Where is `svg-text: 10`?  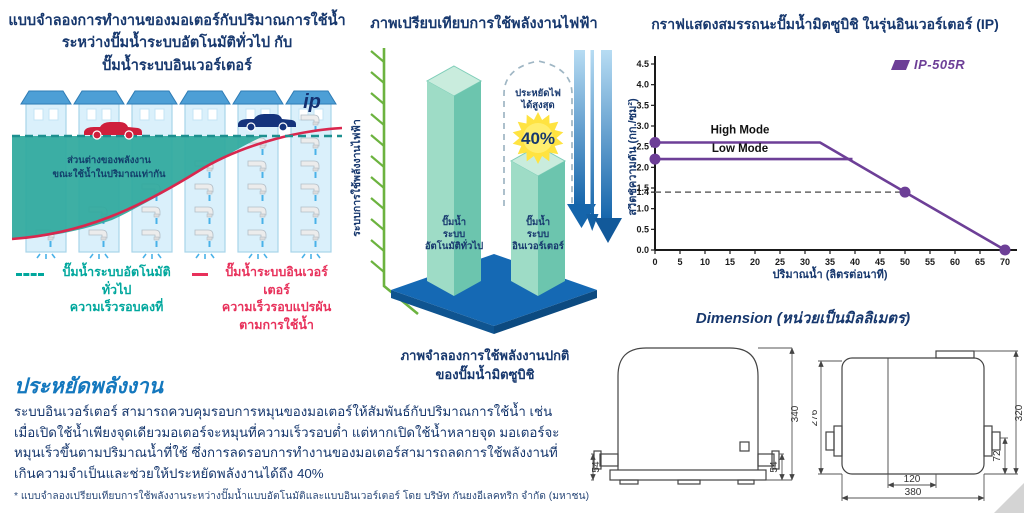 svg-text: 10 is located at coordinates (705, 262).